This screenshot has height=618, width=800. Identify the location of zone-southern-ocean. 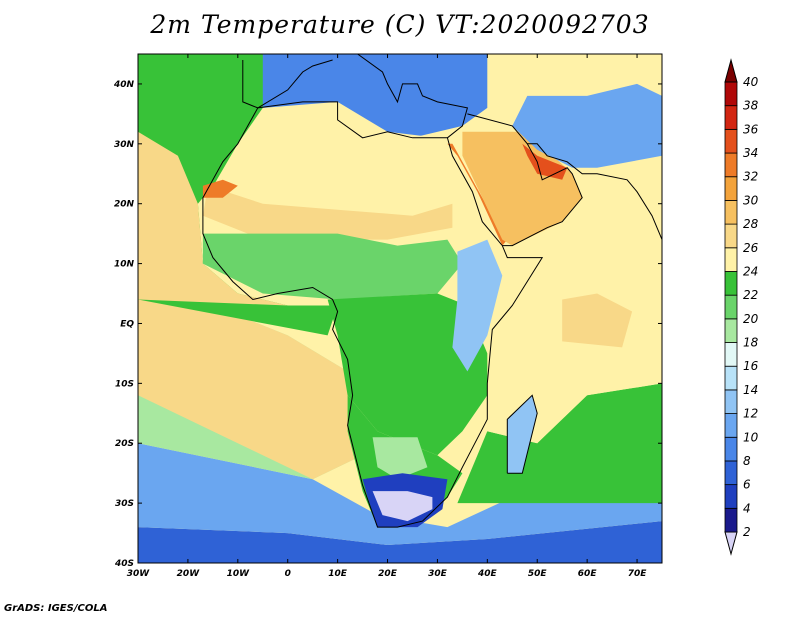
(400, 494).